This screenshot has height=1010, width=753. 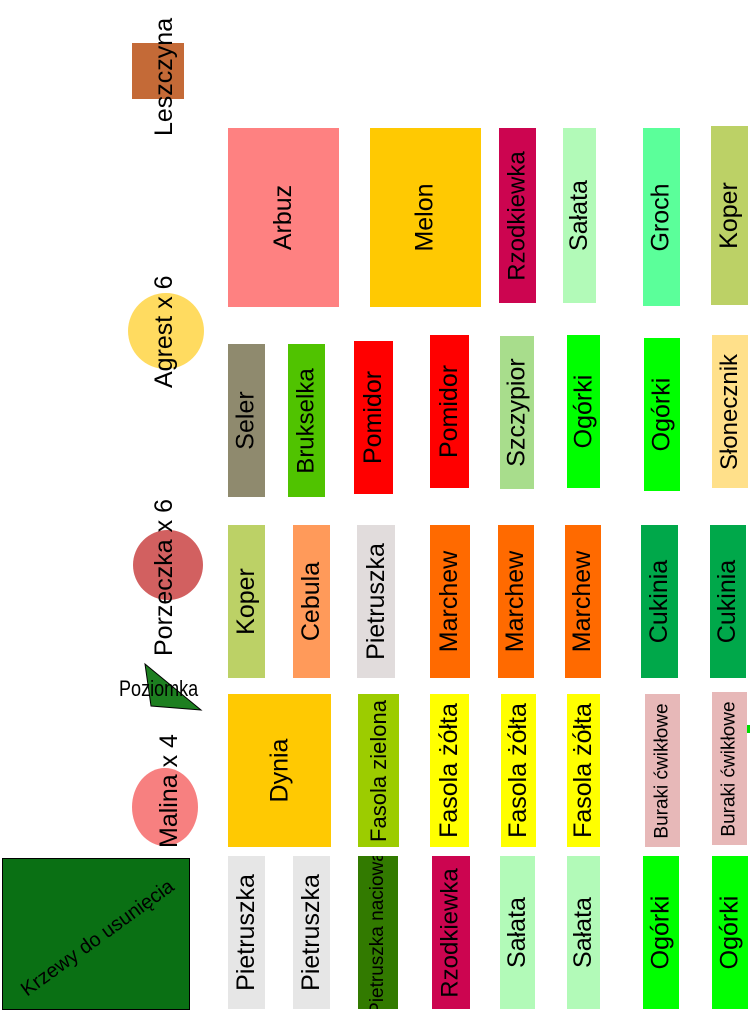 What do you see at coordinates (283, 217) in the screenshot?
I see `bed-arbuz: Arbuz` at bounding box center [283, 217].